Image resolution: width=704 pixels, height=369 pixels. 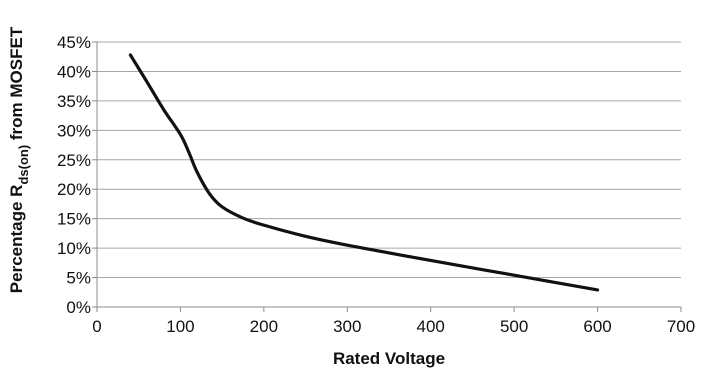 What do you see at coordinates (16, 239) in the screenshot?
I see `y-axis-title-main: Percentage R` at bounding box center [16, 239].